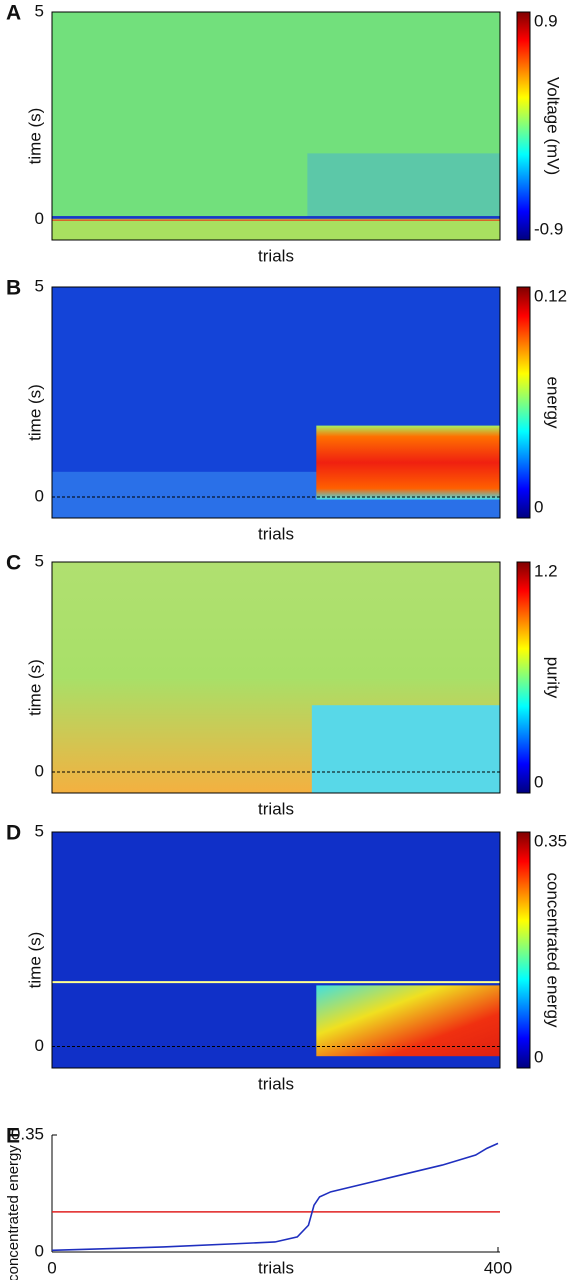 The height and width of the screenshot is (1280, 575). Describe the element at coordinates (275, 1197) in the screenshot. I see `data-line` at that location.